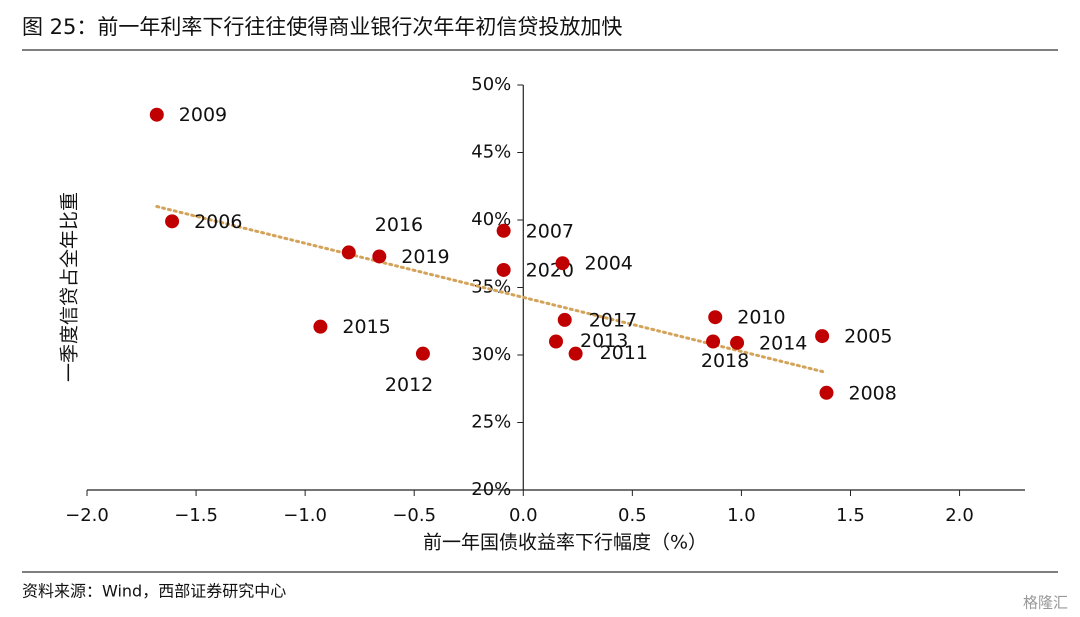  Describe the element at coordinates (850, 515) in the screenshot. I see `x-tick-label: 1.5` at that location.